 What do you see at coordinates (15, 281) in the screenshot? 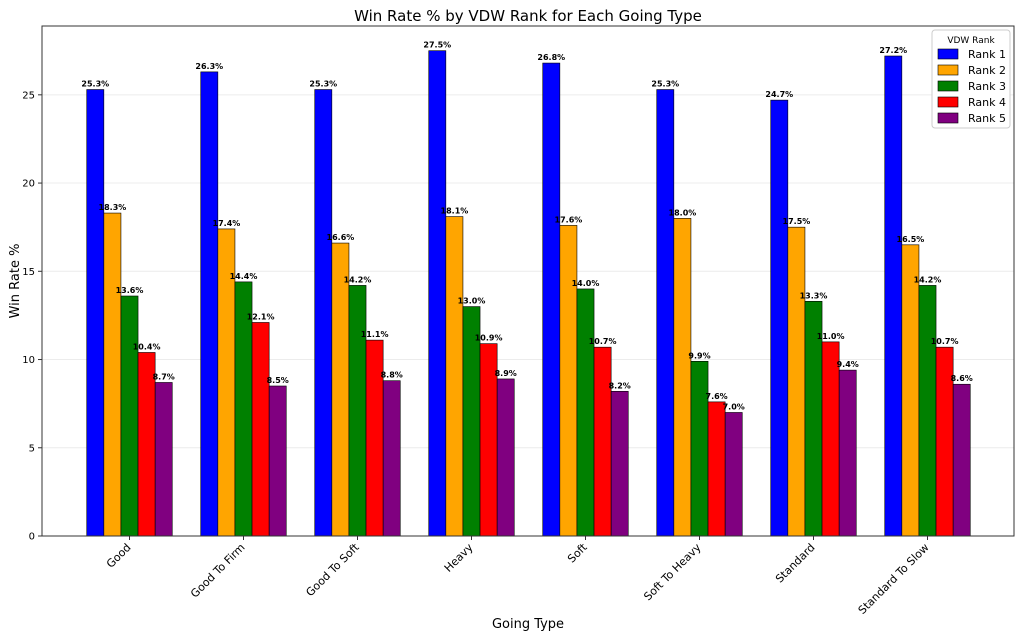
I see `y-axis-label: Win Rate %` at bounding box center [15, 281].